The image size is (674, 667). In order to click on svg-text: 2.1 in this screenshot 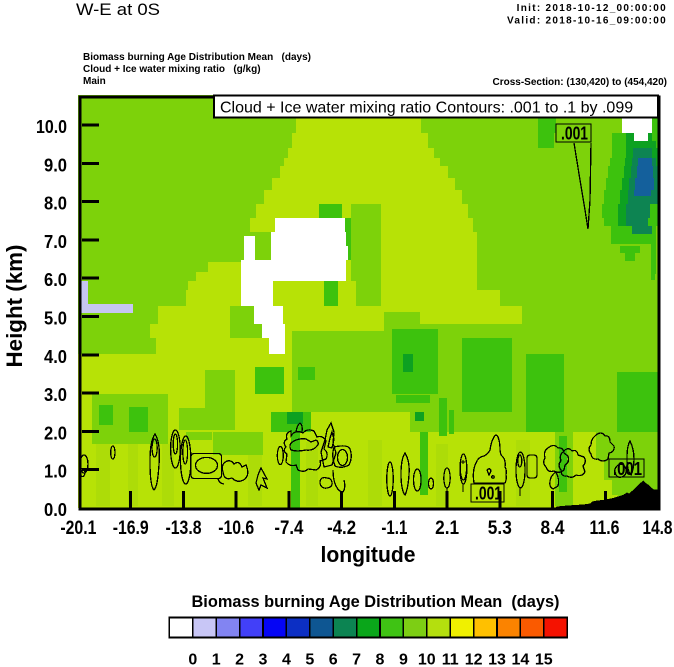, I will do `click(447, 528)`.